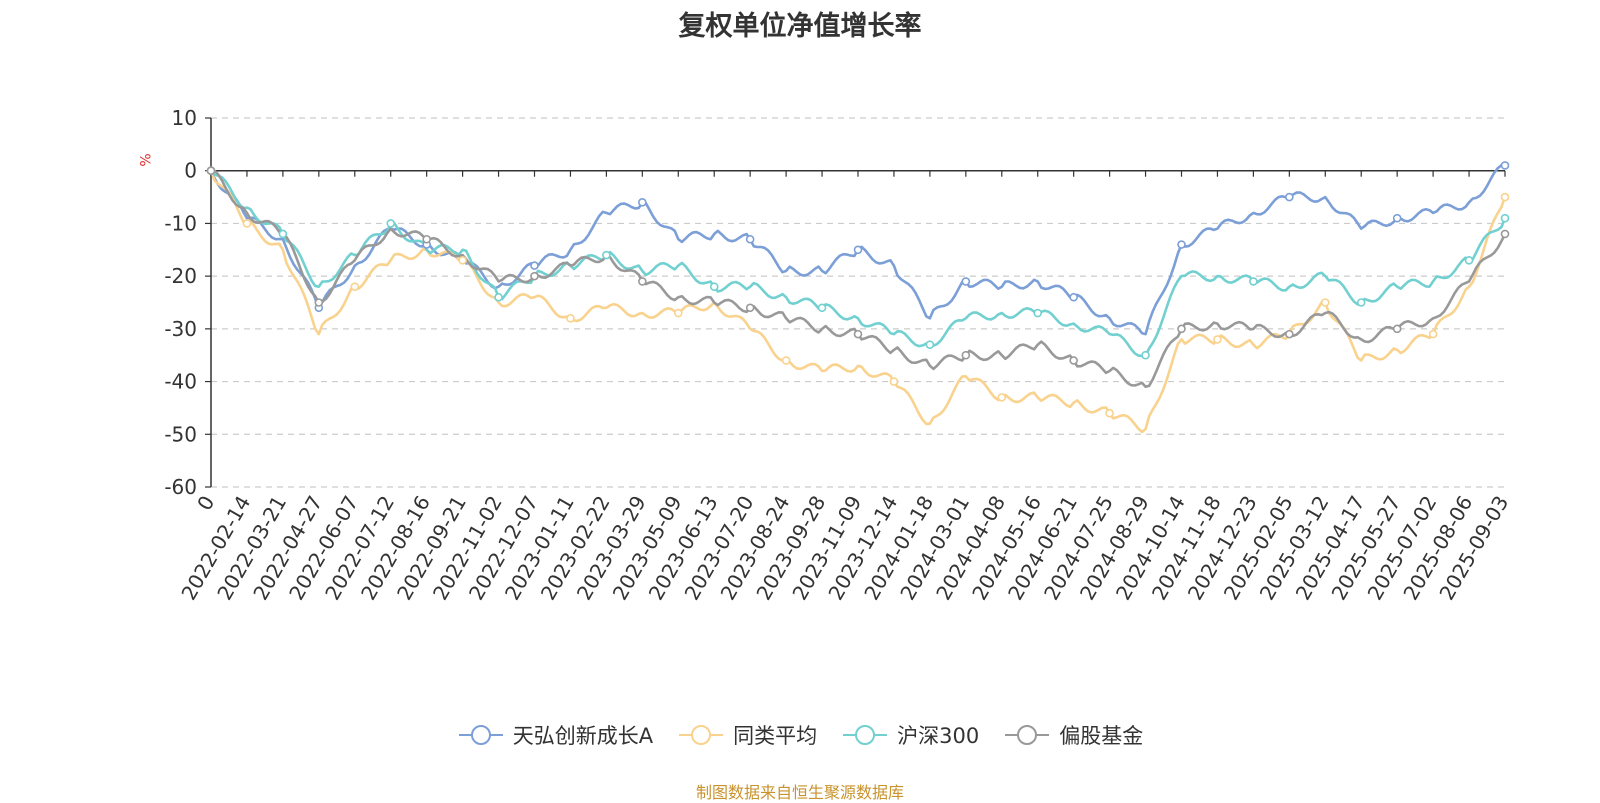 This screenshot has height=803, width=1600. I want to click on legend-item: 同类平均, so click(747, 735).